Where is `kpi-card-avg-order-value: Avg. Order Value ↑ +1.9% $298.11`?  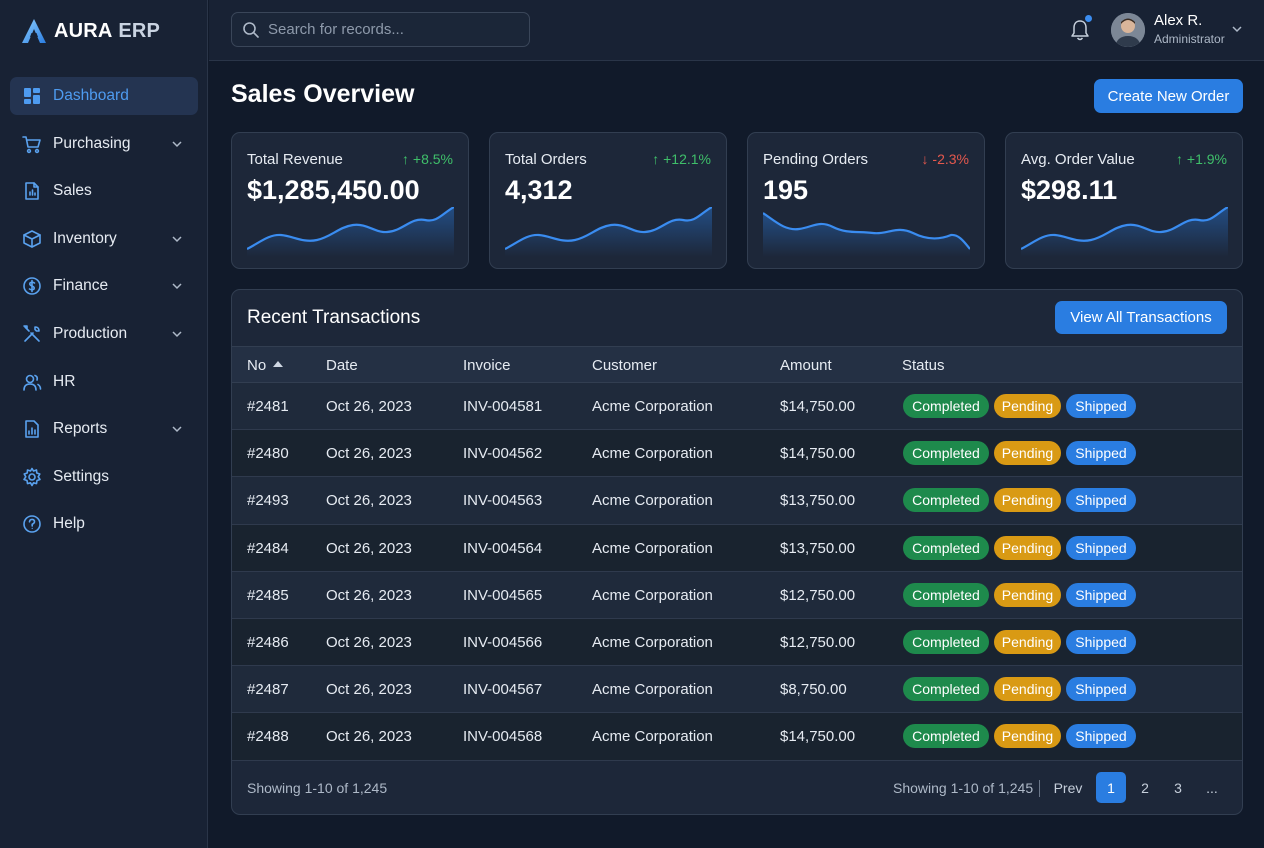
kpi-card-avg-order-value: Avg. Order Value ↑ +1.9% $298.11 is located at coordinates (1124, 200).